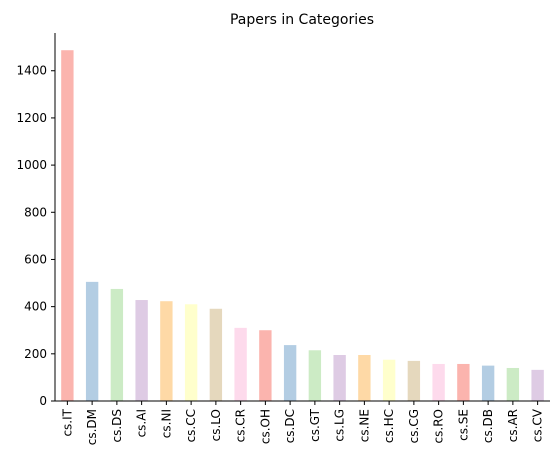 This screenshot has height=463, width=560. Describe the element at coordinates (290, 426) in the screenshot. I see `x-tick-label: cs.DC` at that location.